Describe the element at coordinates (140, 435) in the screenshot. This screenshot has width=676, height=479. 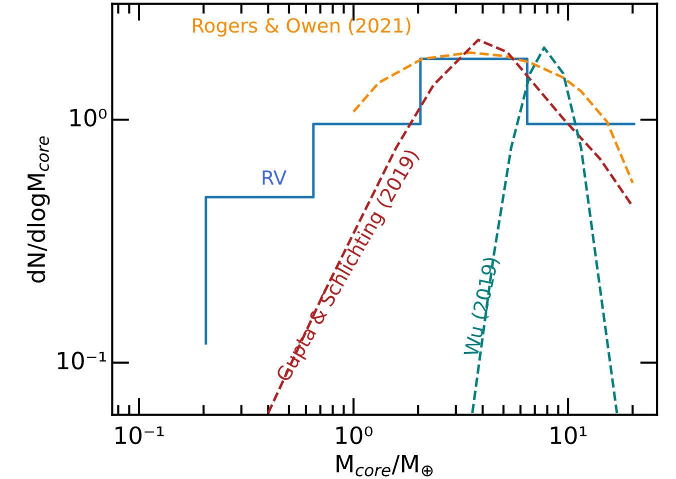
I see `x-tick-label: 10⁻¹` at that location.